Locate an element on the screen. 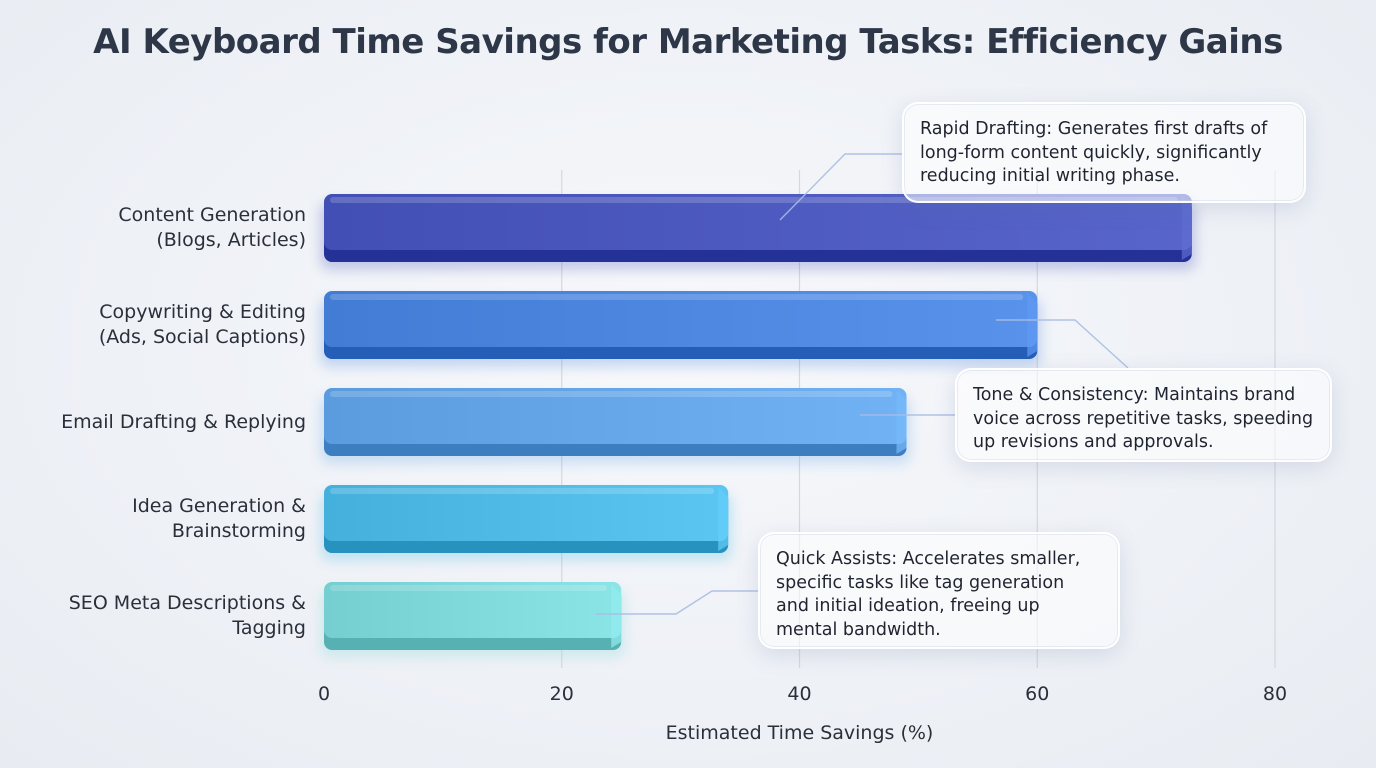 This screenshot has width=1376, height=768. connector-rapid-drafting is located at coordinates (840, 187).